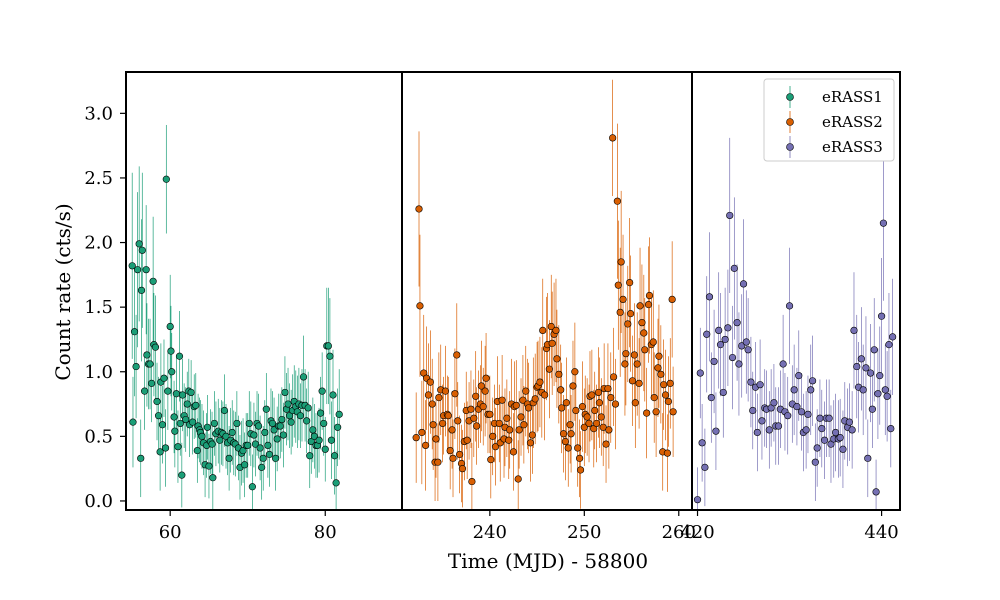  What do you see at coordinates (584, 532) in the screenshot?
I see `x-tick-label: 250` at bounding box center [584, 532].